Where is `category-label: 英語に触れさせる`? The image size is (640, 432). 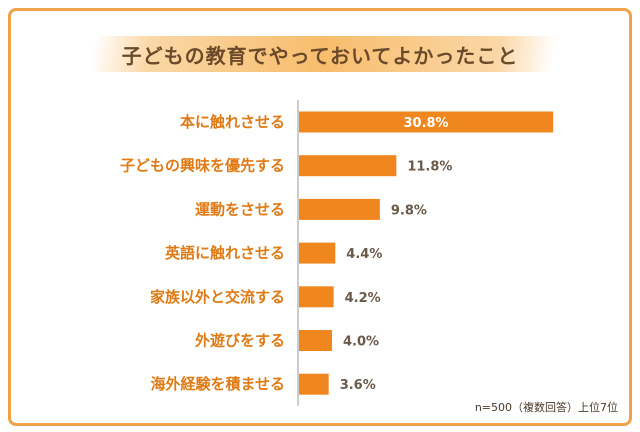
category-label: 英語に触れさせる is located at coordinates (225, 253).